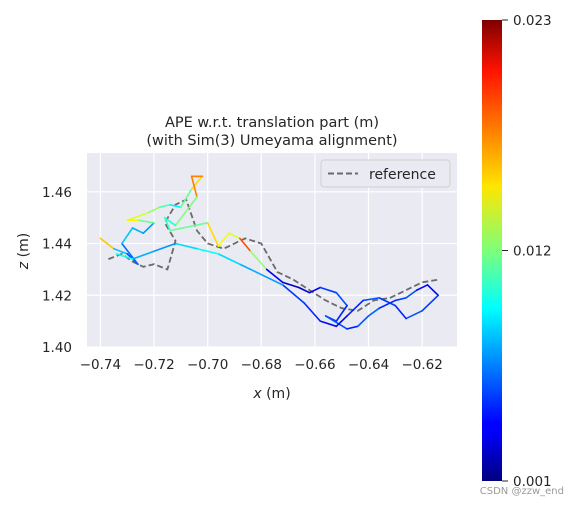 The image size is (578, 505). What do you see at coordinates (273, 255) in the screenshot?
I see `reference-line` at bounding box center [273, 255].